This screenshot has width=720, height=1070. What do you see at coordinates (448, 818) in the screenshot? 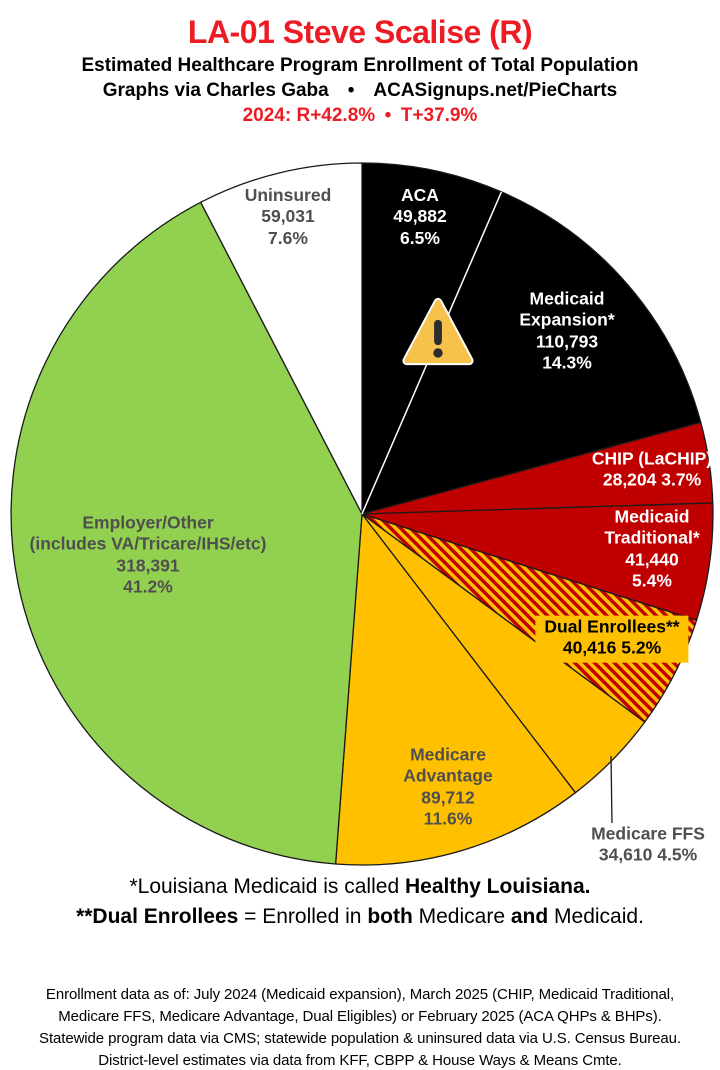
I see `slice-label-line: 11.6%` at bounding box center [448, 818].